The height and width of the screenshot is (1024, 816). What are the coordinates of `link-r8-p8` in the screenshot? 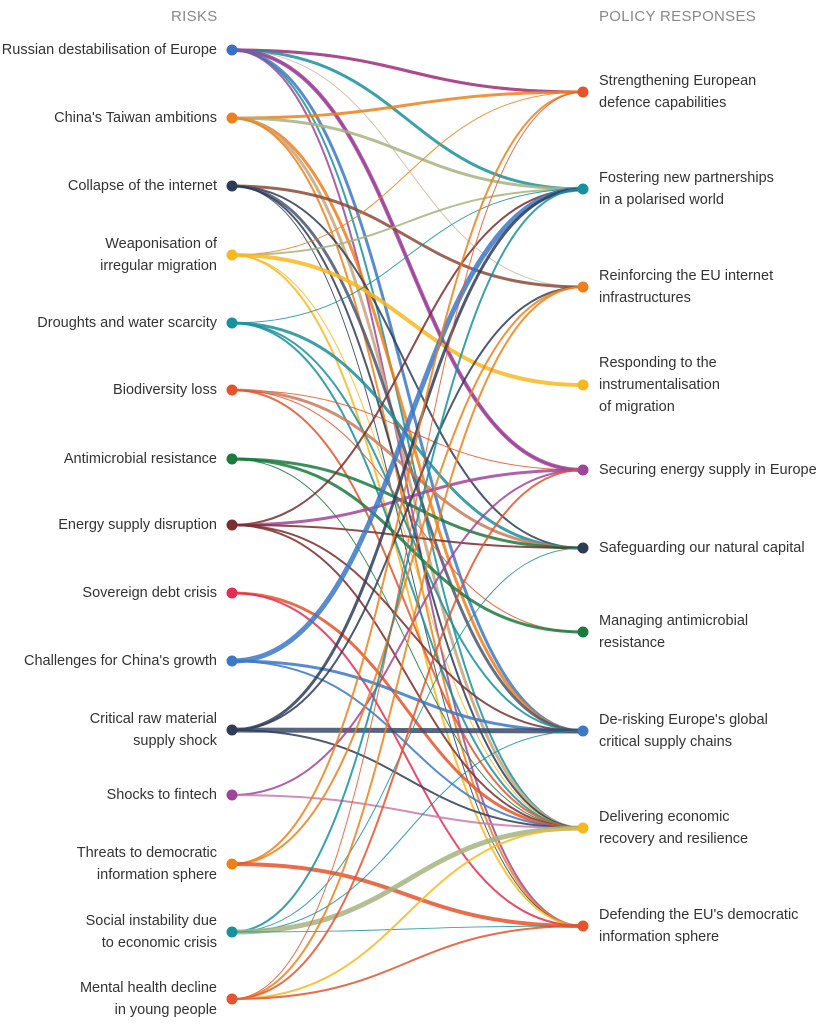 It's located at (407, 628).